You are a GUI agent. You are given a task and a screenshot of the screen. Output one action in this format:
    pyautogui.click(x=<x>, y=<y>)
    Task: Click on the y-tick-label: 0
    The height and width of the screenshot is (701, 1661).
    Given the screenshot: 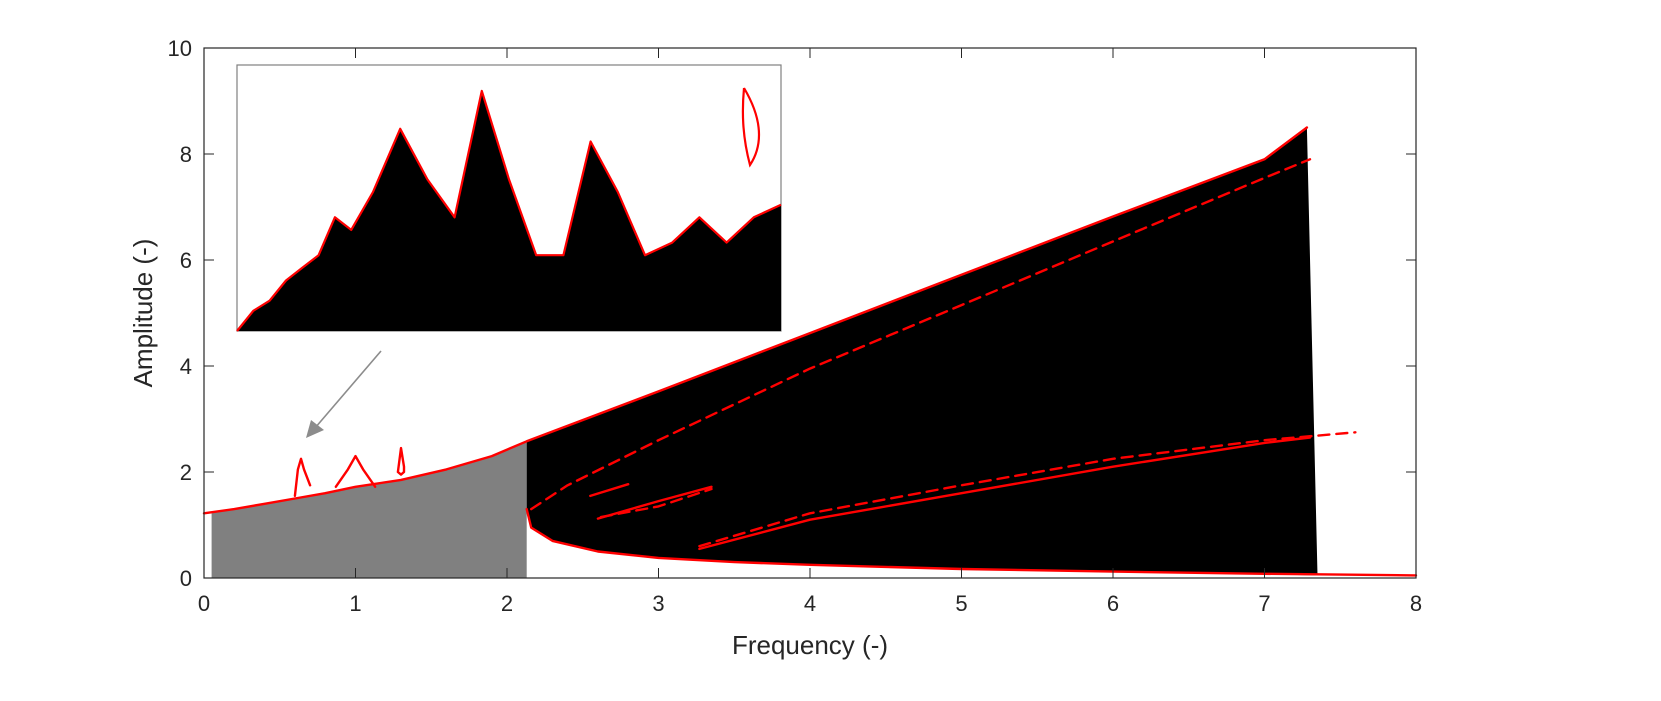 What is the action you would take?
    pyautogui.click(x=186, y=578)
    